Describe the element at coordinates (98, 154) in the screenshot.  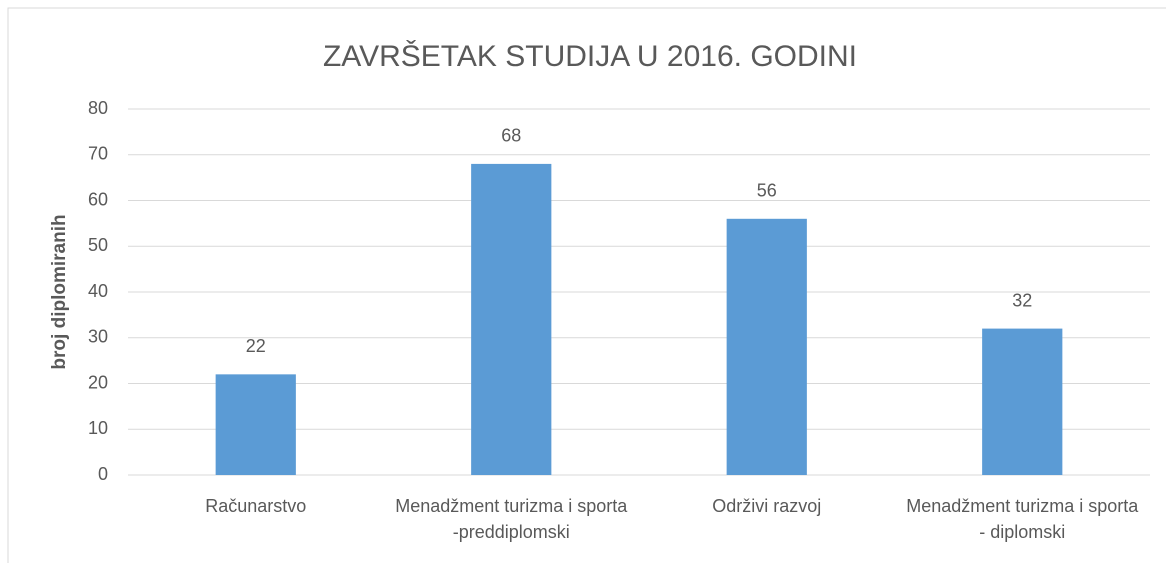
I see `y-tick-label: 70` at that location.